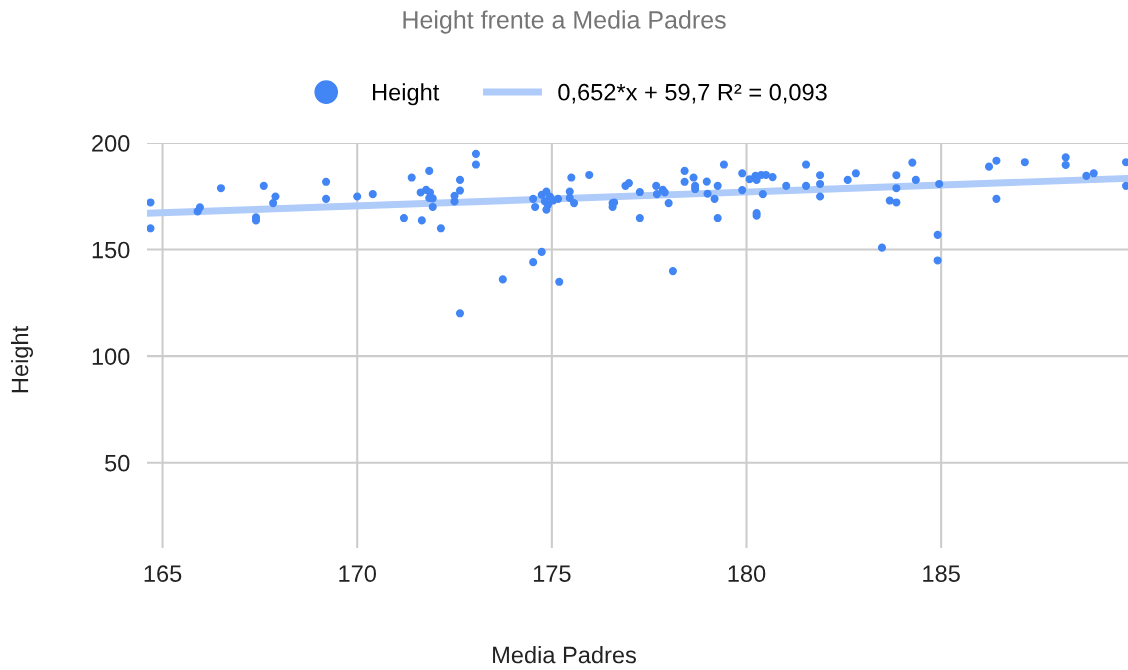 This screenshot has height=670, width=1128. I want to click on x-tick-label: 175, so click(552, 574).